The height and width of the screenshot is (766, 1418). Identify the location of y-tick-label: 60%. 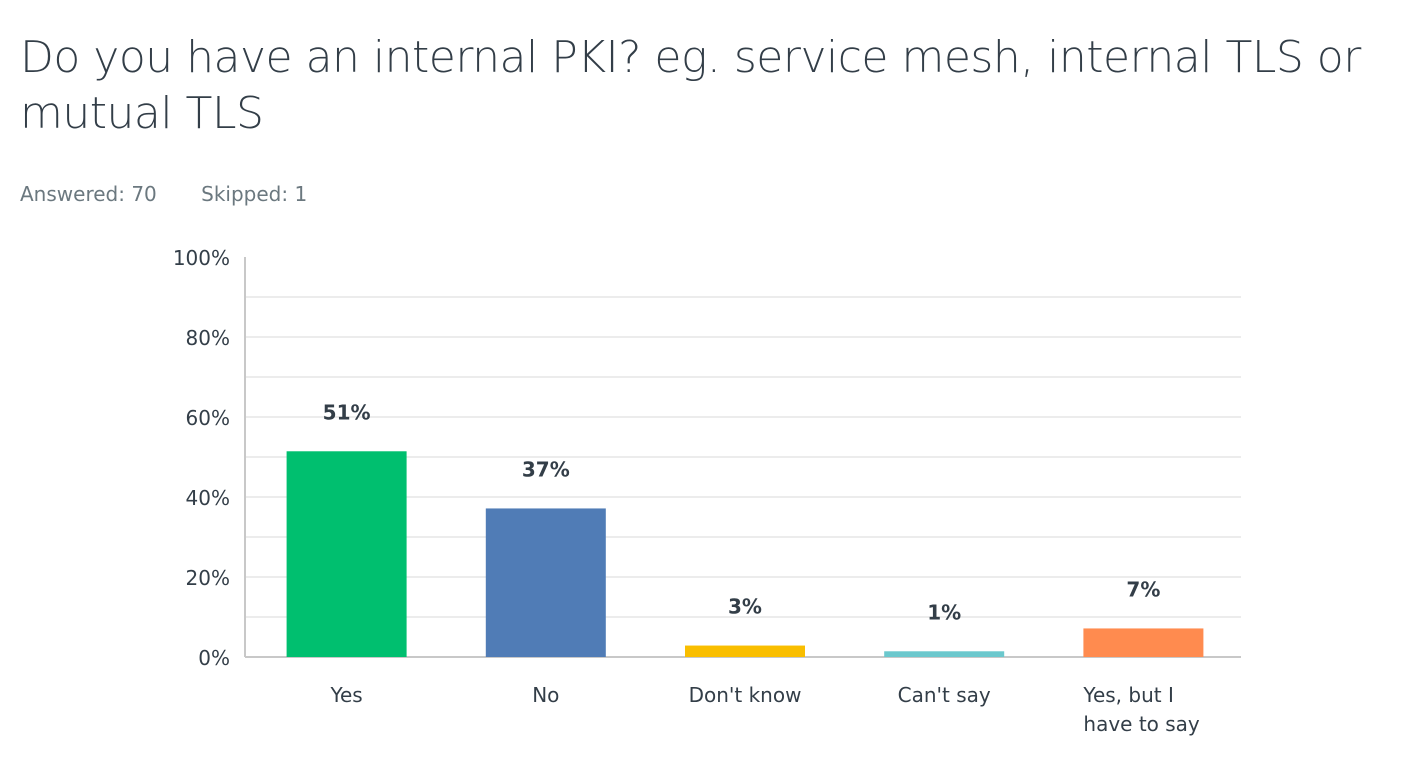
(208, 418).